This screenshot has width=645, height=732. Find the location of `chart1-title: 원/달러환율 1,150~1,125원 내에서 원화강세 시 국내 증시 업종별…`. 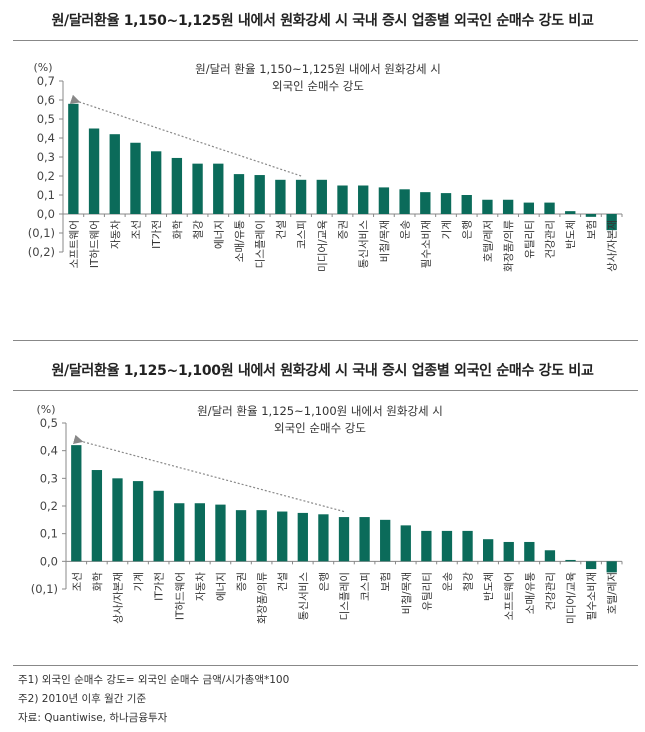

chart1-title: 원/달러환율 1,150~1,125원 내에서 원화강세 시 국내 증시 업종별… is located at coordinates (322, 21).